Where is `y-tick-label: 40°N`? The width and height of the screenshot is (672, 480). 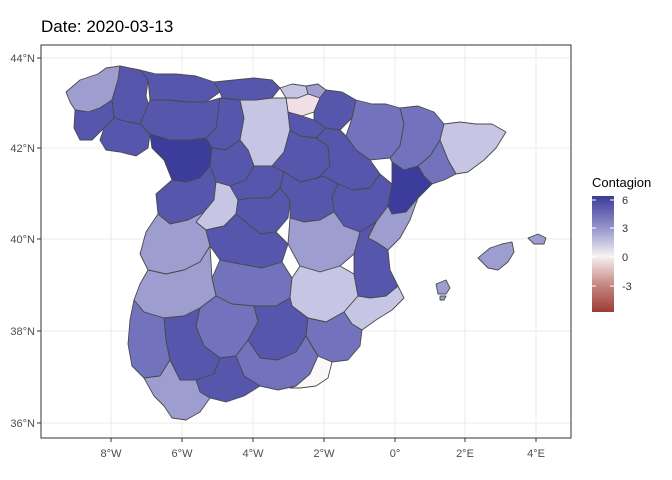 y-tick-label: 40°N is located at coordinates (22, 240).